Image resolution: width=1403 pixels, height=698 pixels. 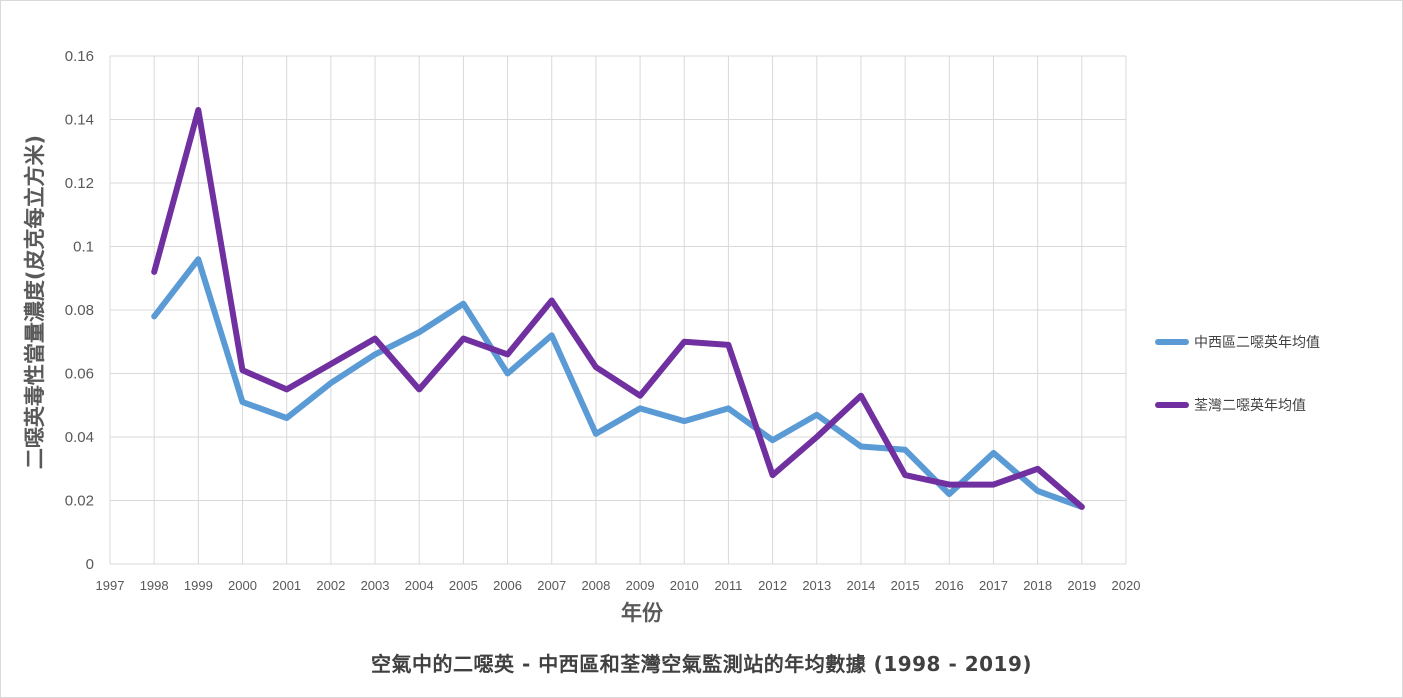 What do you see at coordinates (772, 585) in the screenshot?
I see `x-tick-label: 2012` at bounding box center [772, 585].